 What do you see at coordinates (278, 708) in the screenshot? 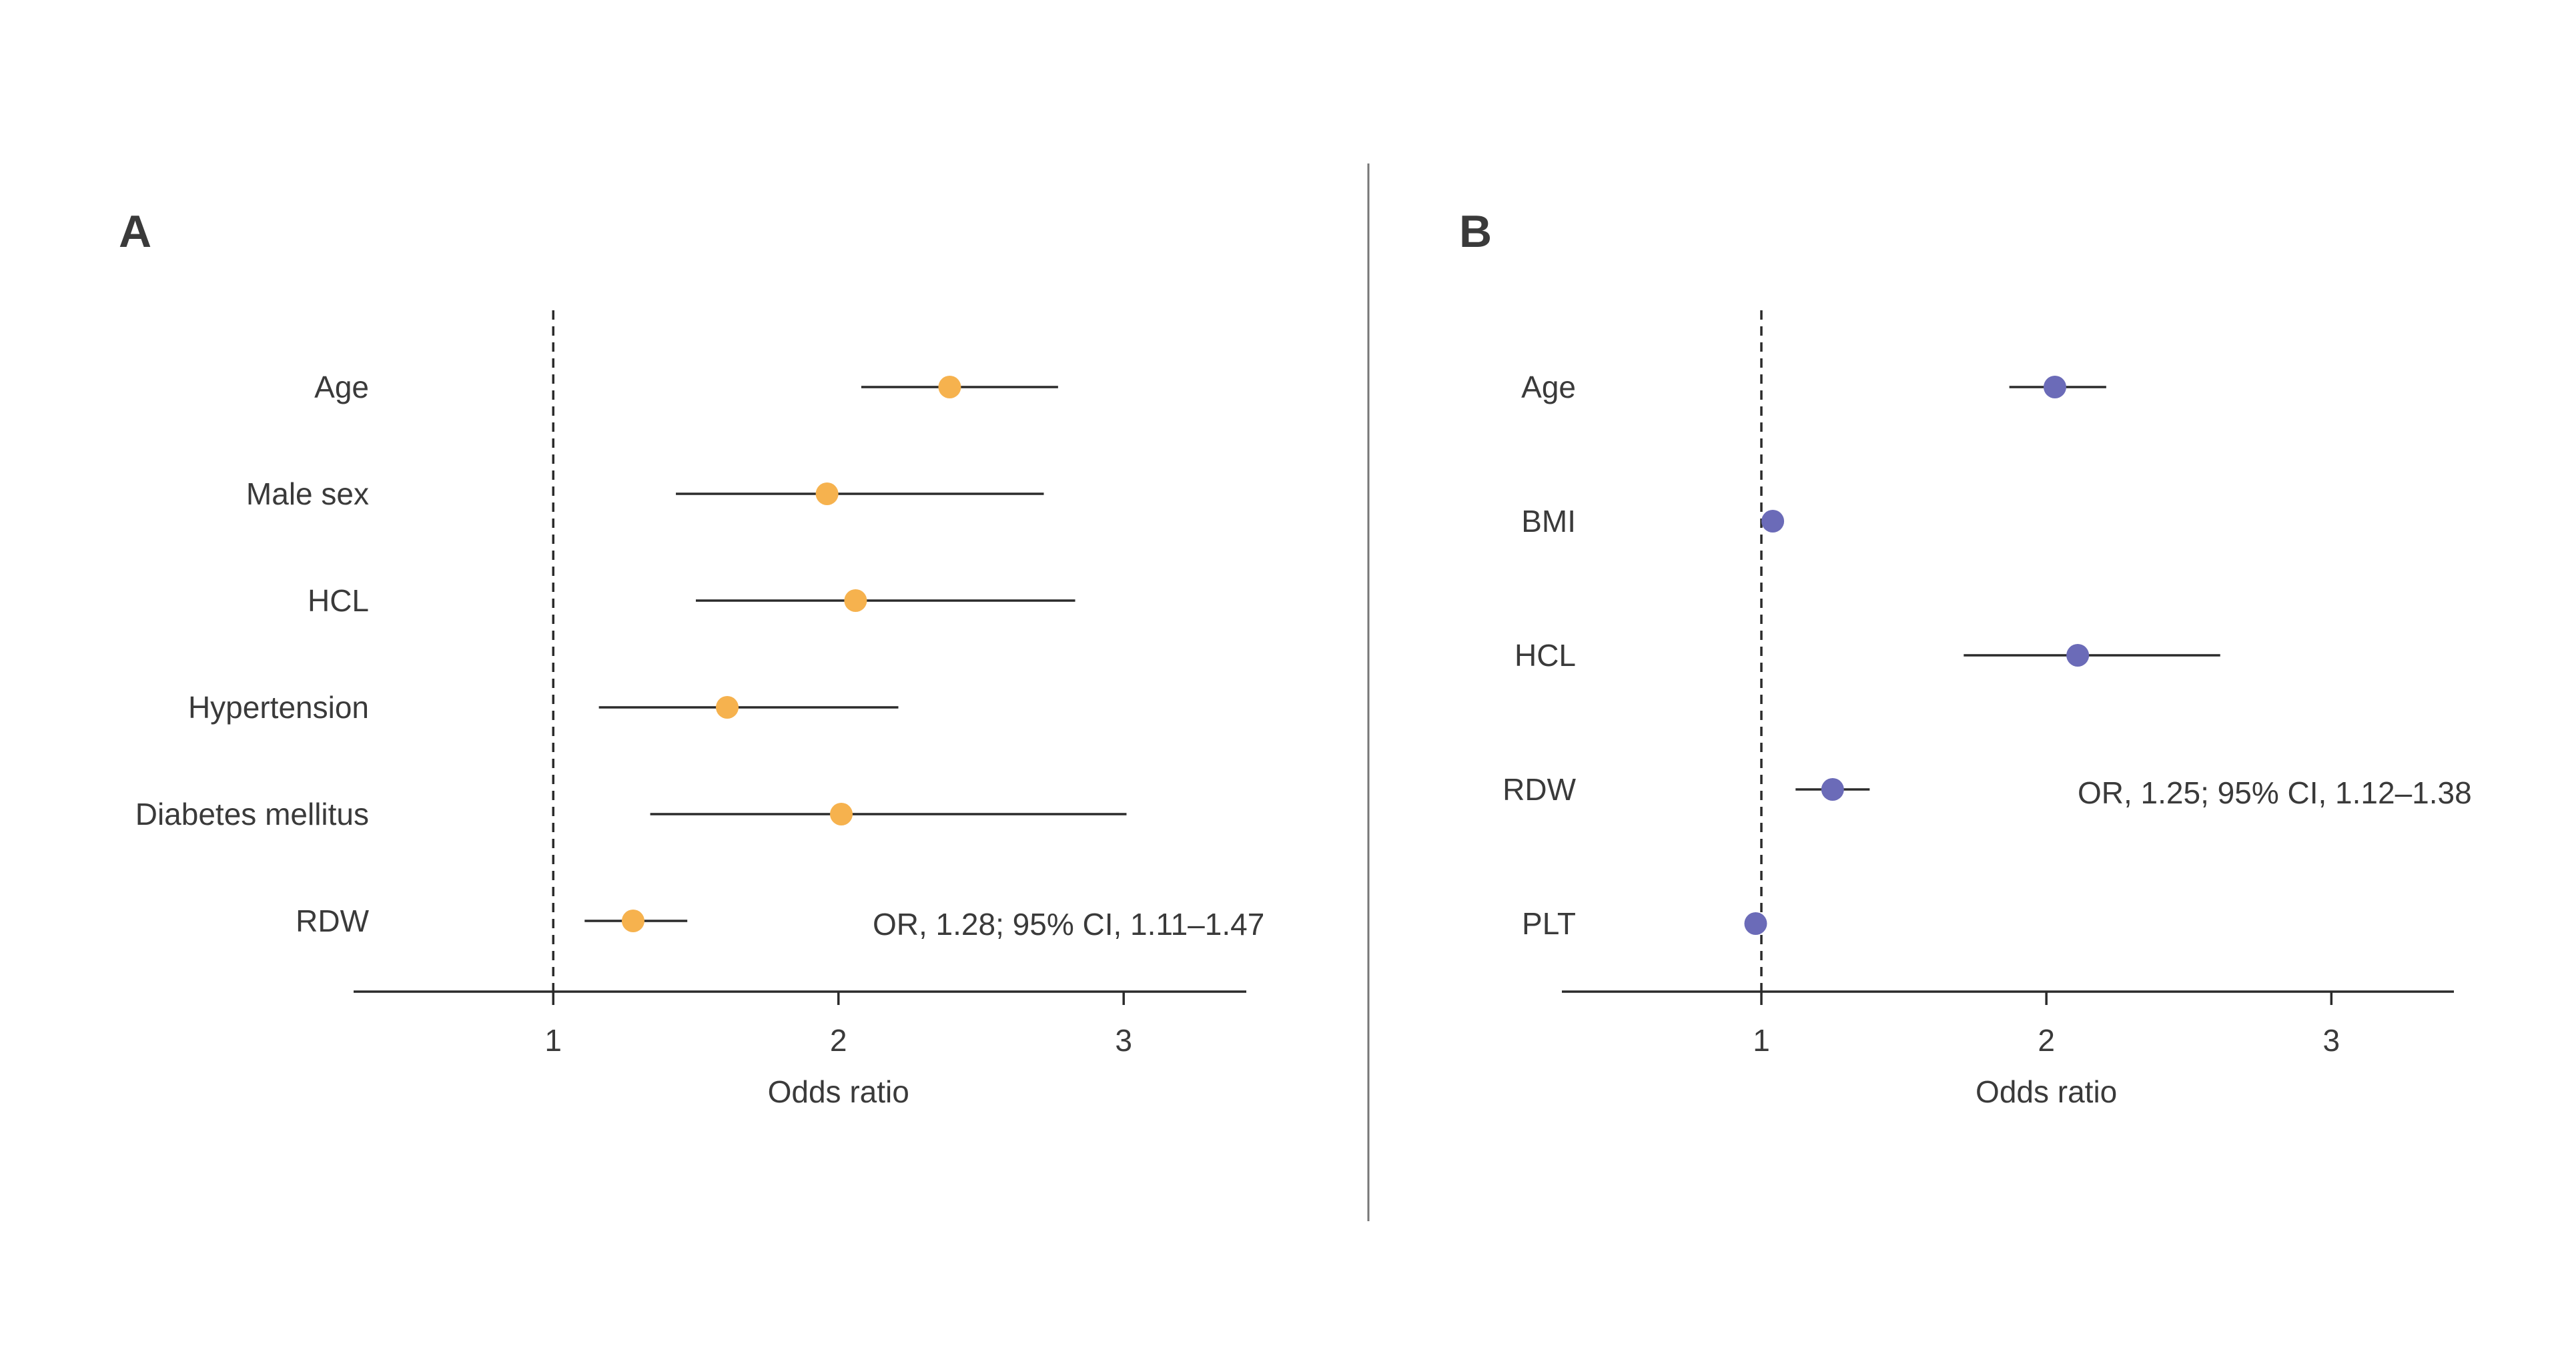
I see `row-label: Hypertension` at bounding box center [278, 708].